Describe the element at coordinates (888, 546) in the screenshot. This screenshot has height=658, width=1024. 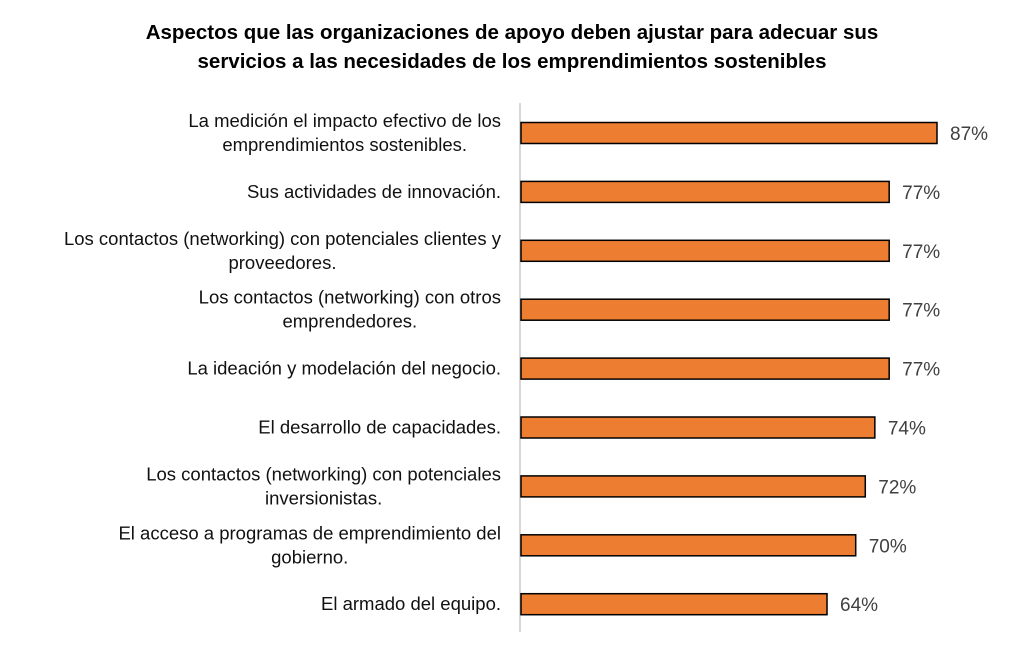
I see `value-label-8: 70%` at that location.